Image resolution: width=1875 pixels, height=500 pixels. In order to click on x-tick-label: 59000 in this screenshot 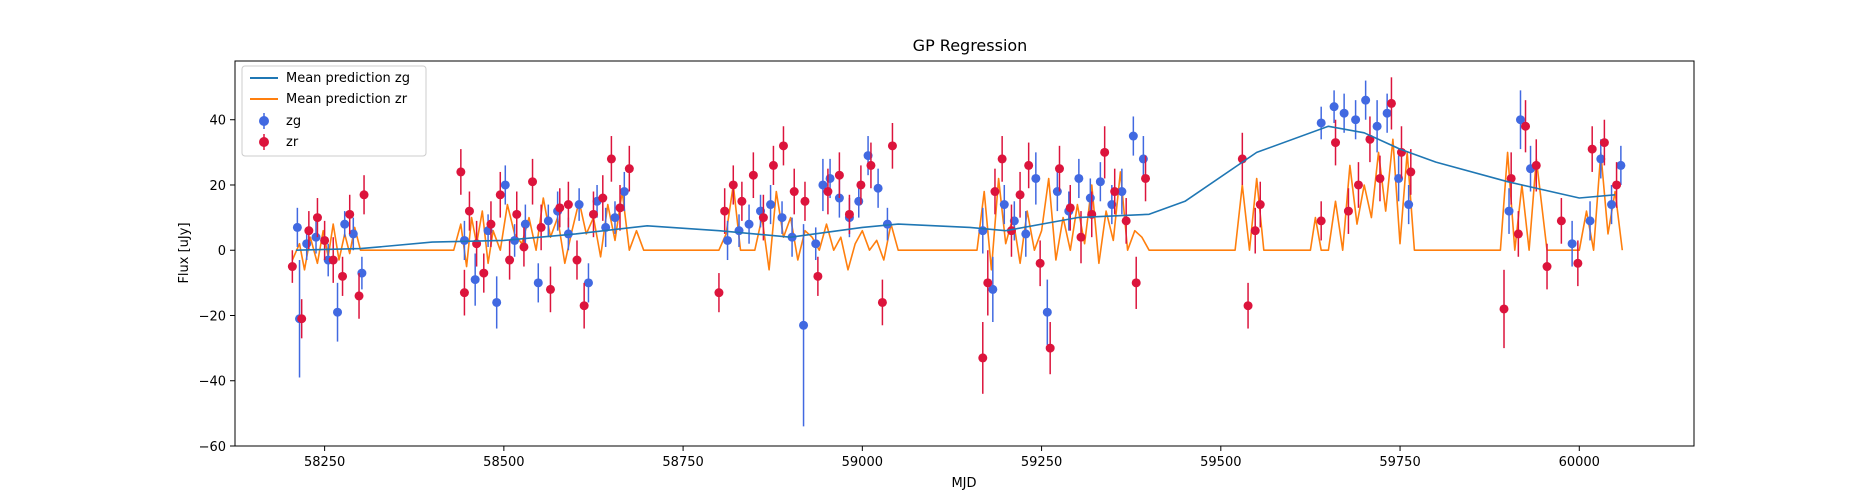, I will do `click(862, 462)`.